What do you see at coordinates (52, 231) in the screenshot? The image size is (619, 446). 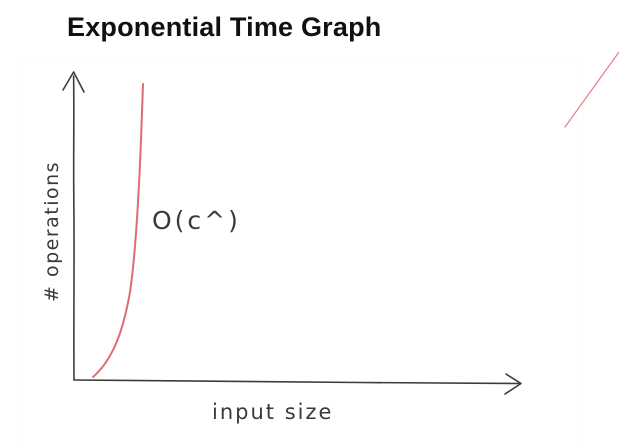 I see `y-axis-label: # operations` at bounding box center [52, 231].